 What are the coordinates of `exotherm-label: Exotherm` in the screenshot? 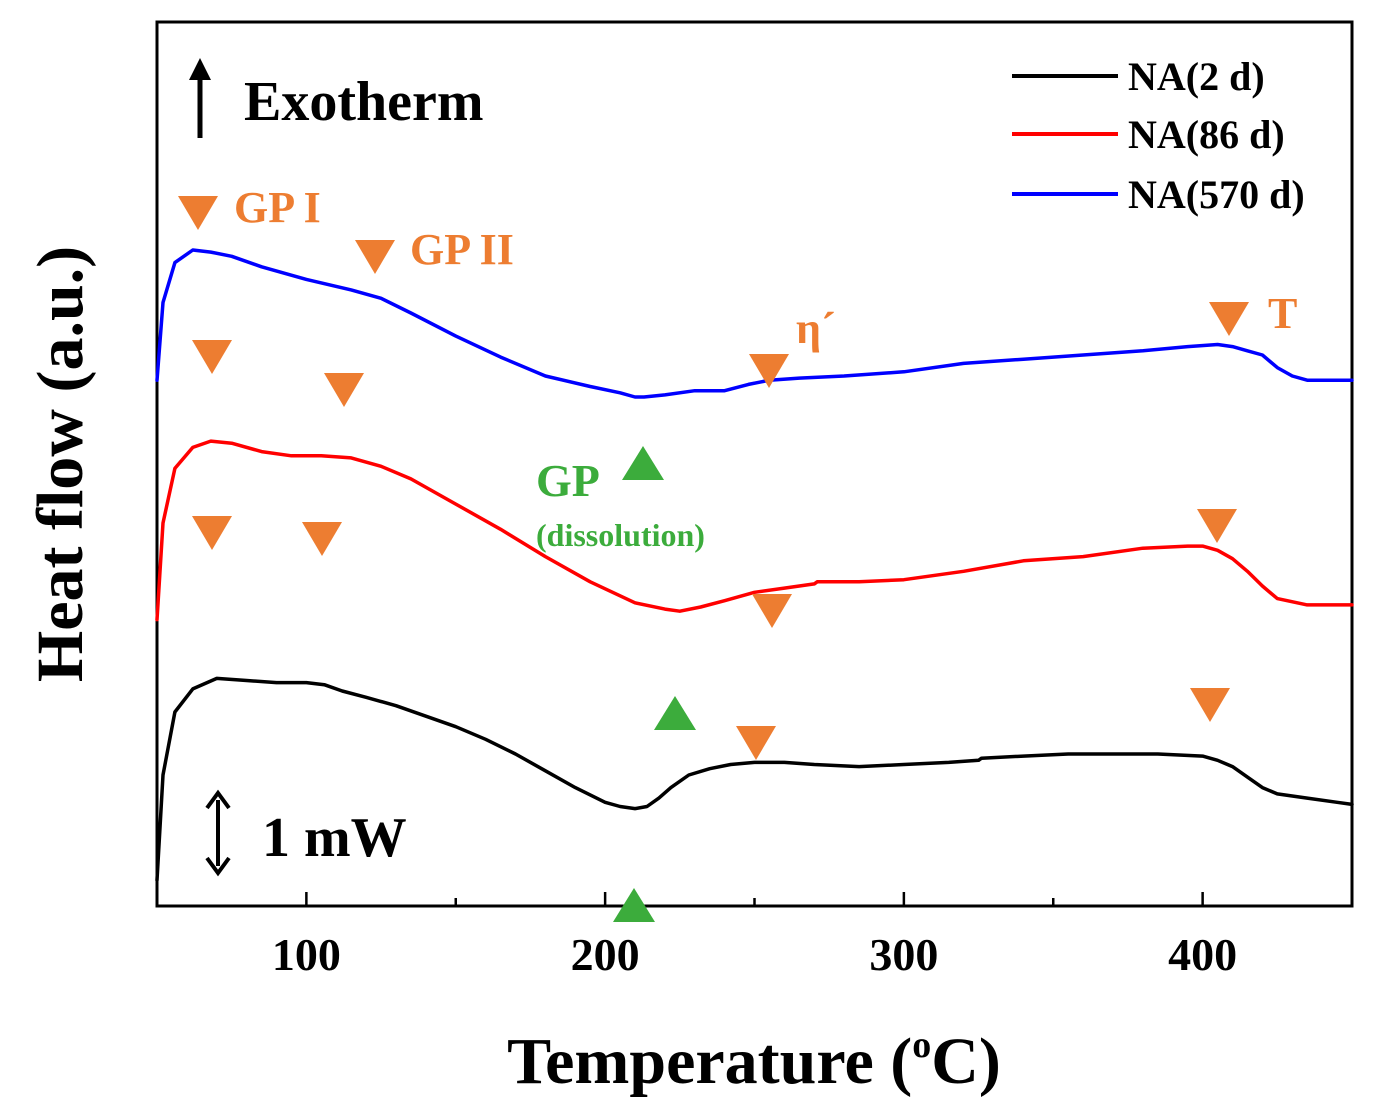 It's located at (364, 102).